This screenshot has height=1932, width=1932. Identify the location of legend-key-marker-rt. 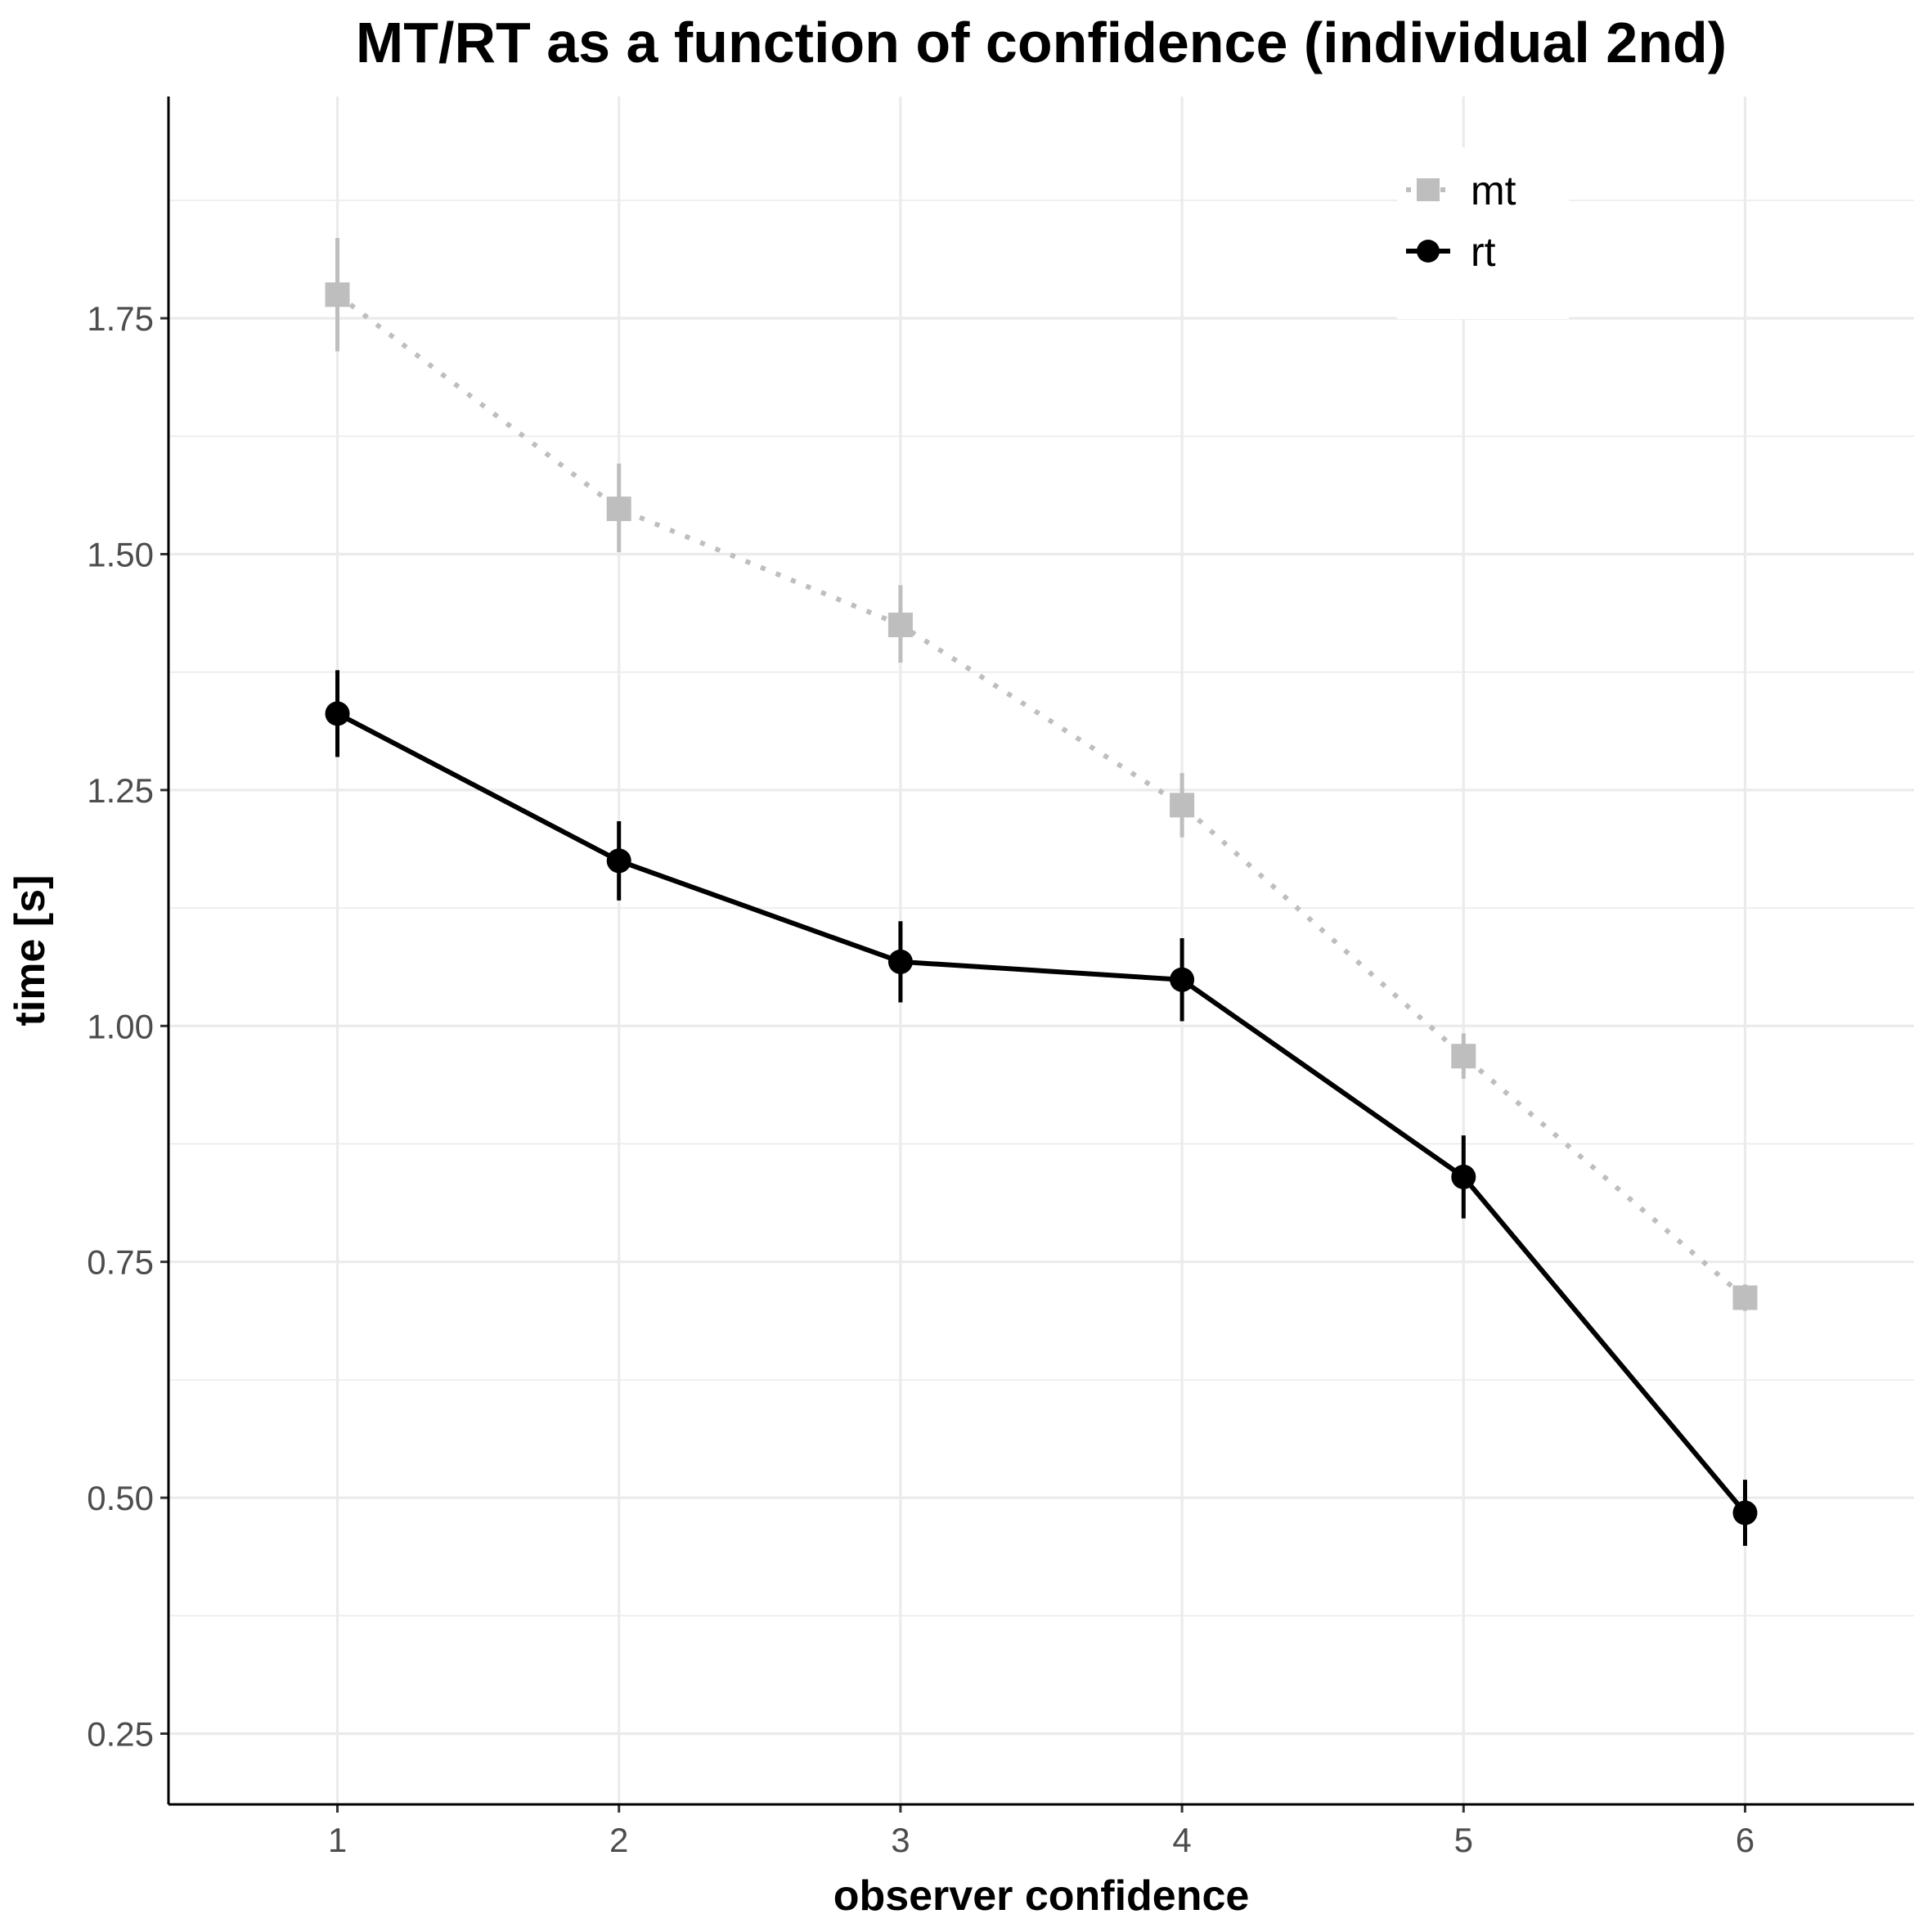
(1429, 252).